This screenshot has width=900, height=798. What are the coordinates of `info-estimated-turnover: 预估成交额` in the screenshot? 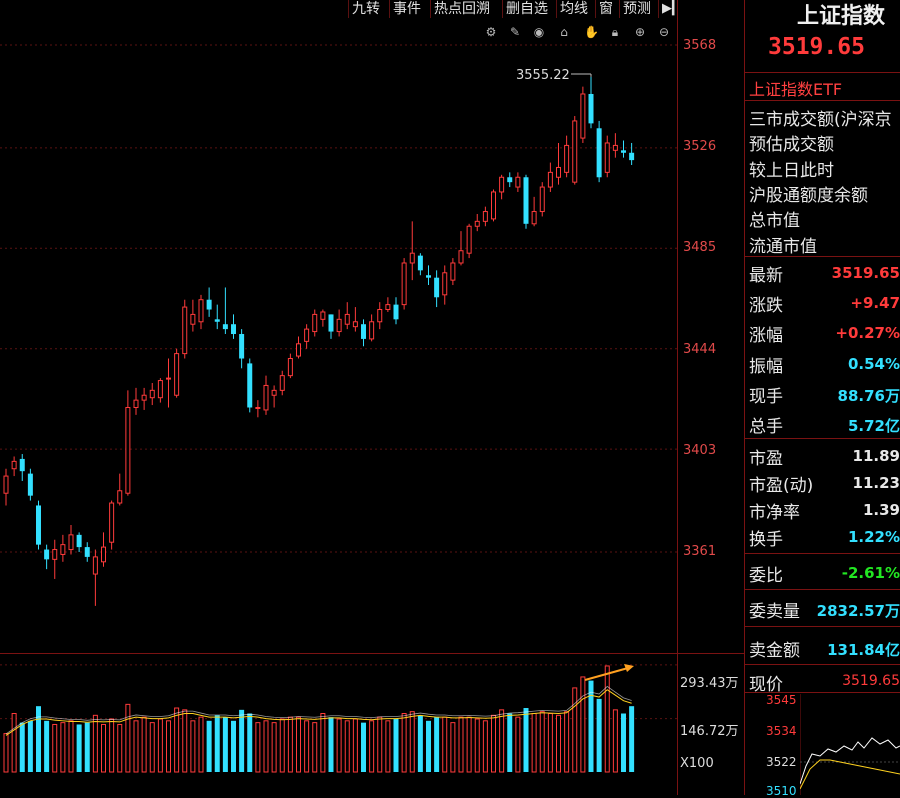 It's located at (791, 145).